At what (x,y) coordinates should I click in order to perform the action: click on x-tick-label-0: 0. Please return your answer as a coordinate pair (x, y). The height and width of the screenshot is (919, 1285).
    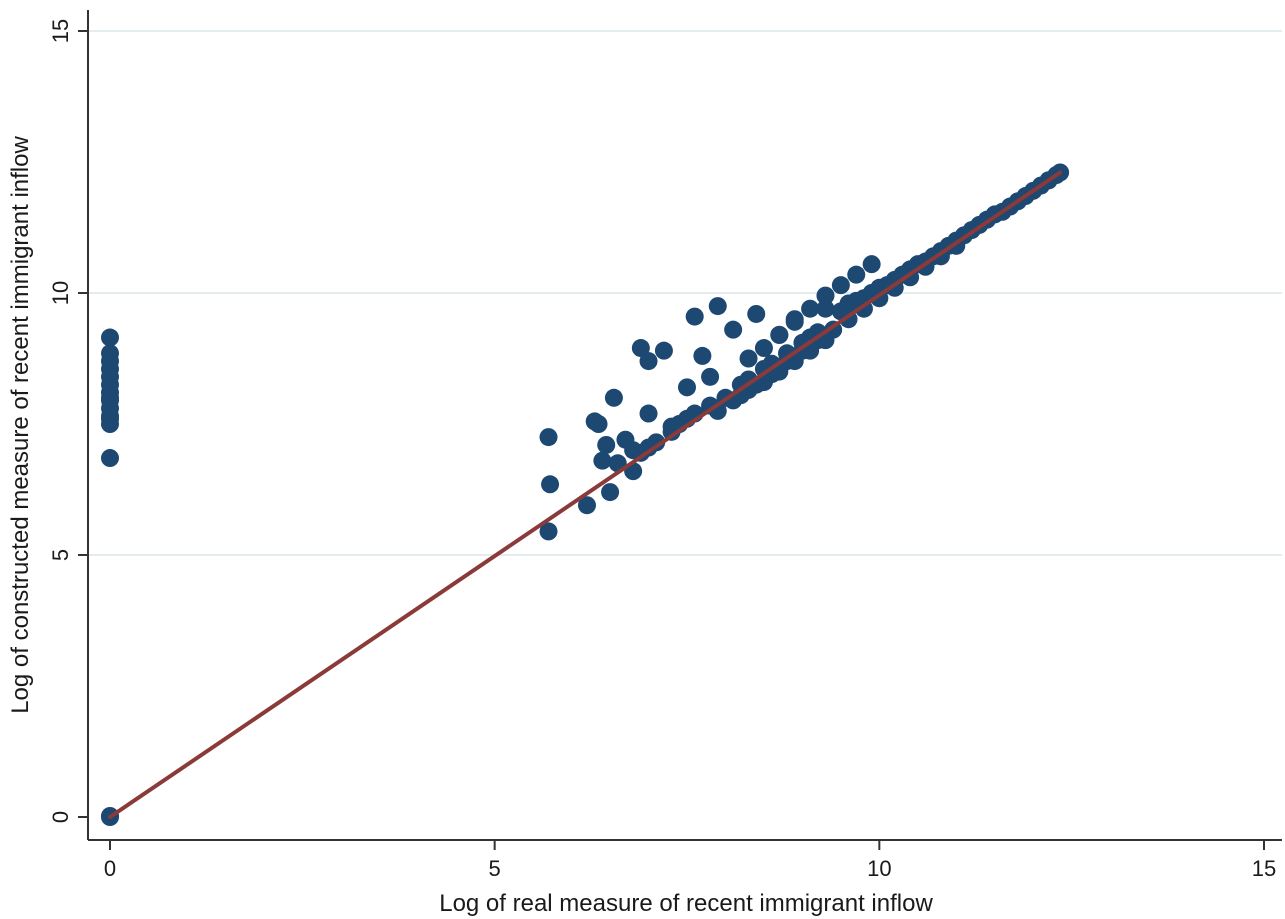
    Looking at the image, I should click on (110, 868).